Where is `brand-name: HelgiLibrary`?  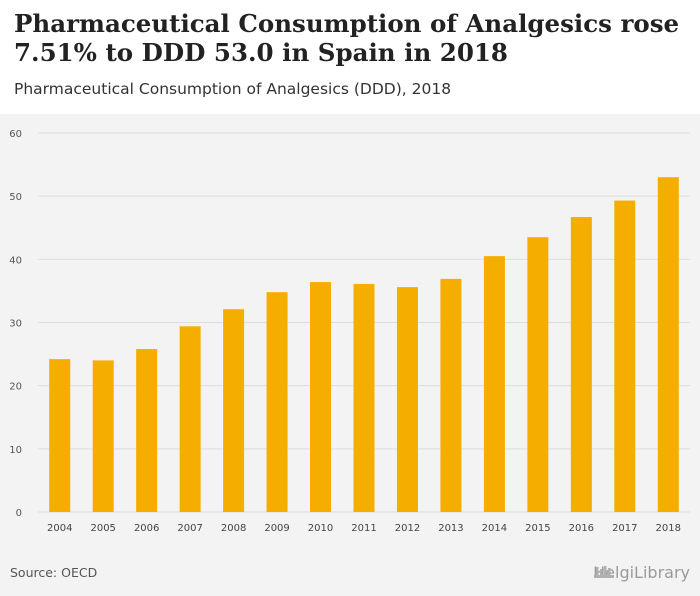 brand-name: HelgiLibrary is located at coordinates (641, 572).